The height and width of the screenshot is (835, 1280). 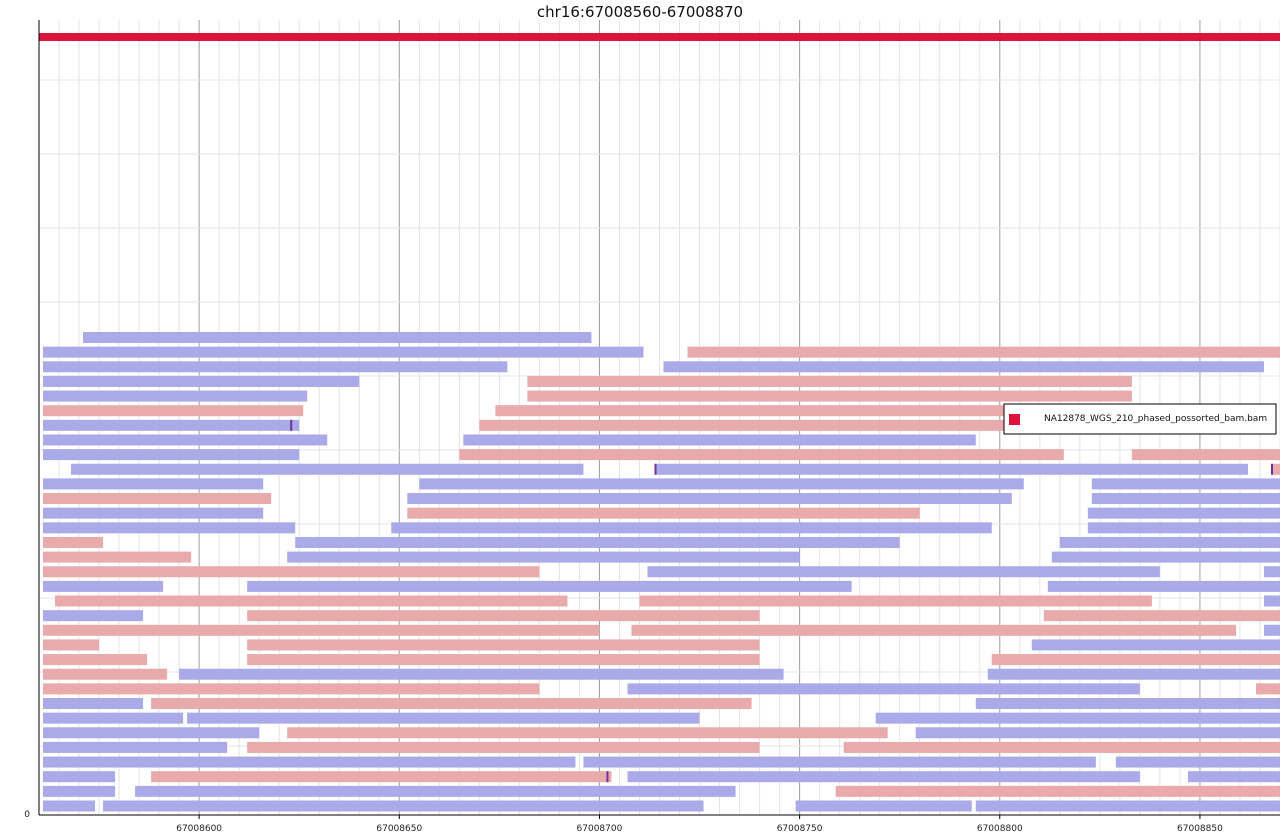 What do you see at coordinates (600, 829) in the screenshot?
I see `x-tick-label: 67008700` at bounding box center [600, 829].